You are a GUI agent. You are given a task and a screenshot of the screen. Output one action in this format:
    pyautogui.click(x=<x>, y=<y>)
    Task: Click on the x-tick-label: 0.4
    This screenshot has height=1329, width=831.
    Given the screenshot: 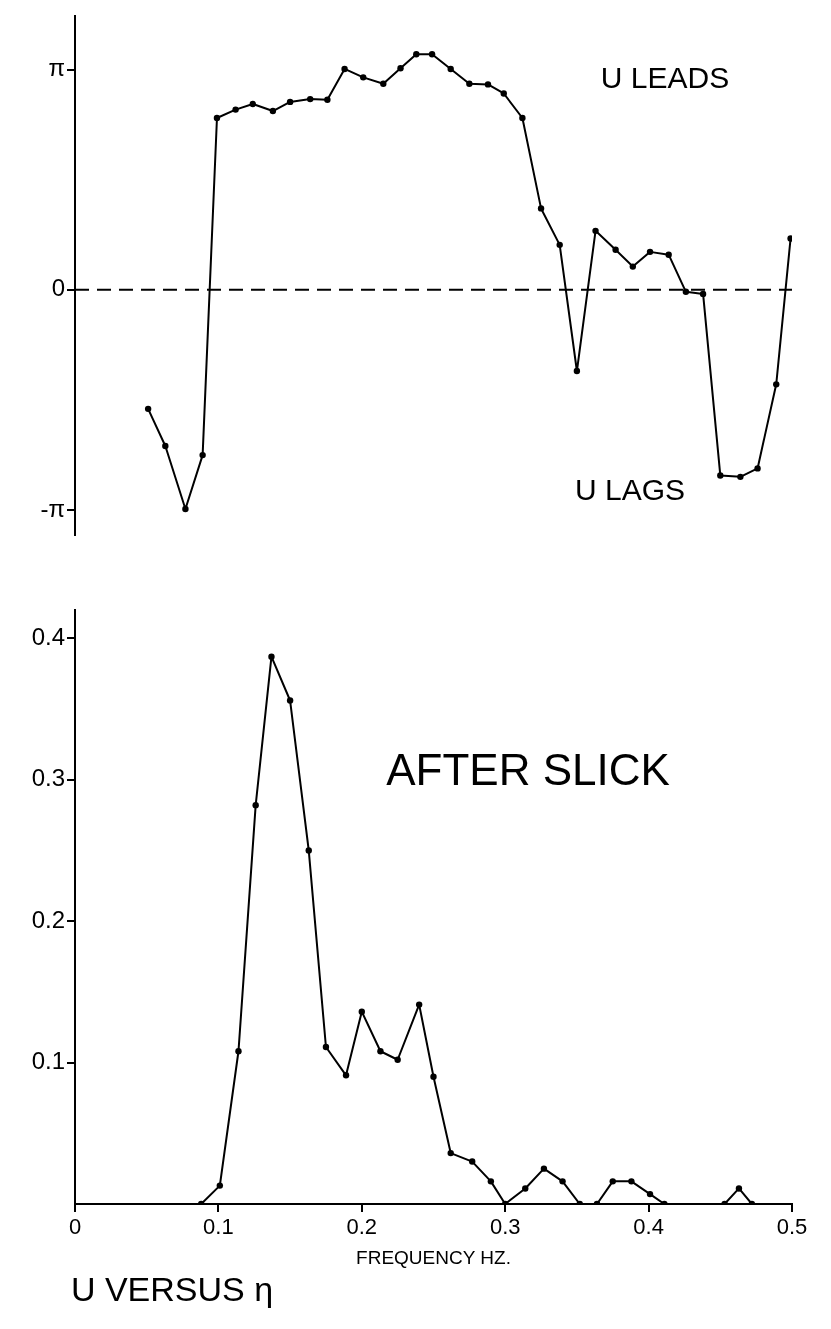 What is the action you would take?
    pyautogui.click(x=648, y=1227)
    